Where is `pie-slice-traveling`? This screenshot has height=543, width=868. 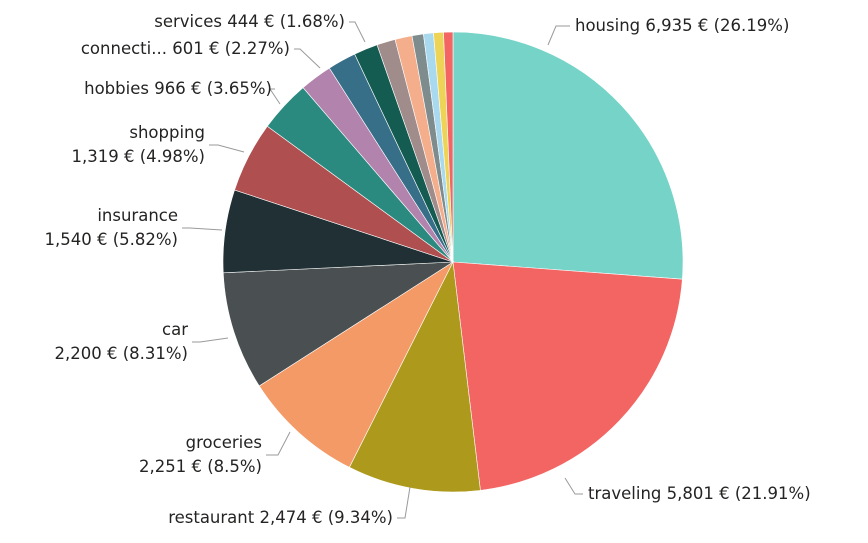 pie-slice-traveling is located at coordinates (567, 376).